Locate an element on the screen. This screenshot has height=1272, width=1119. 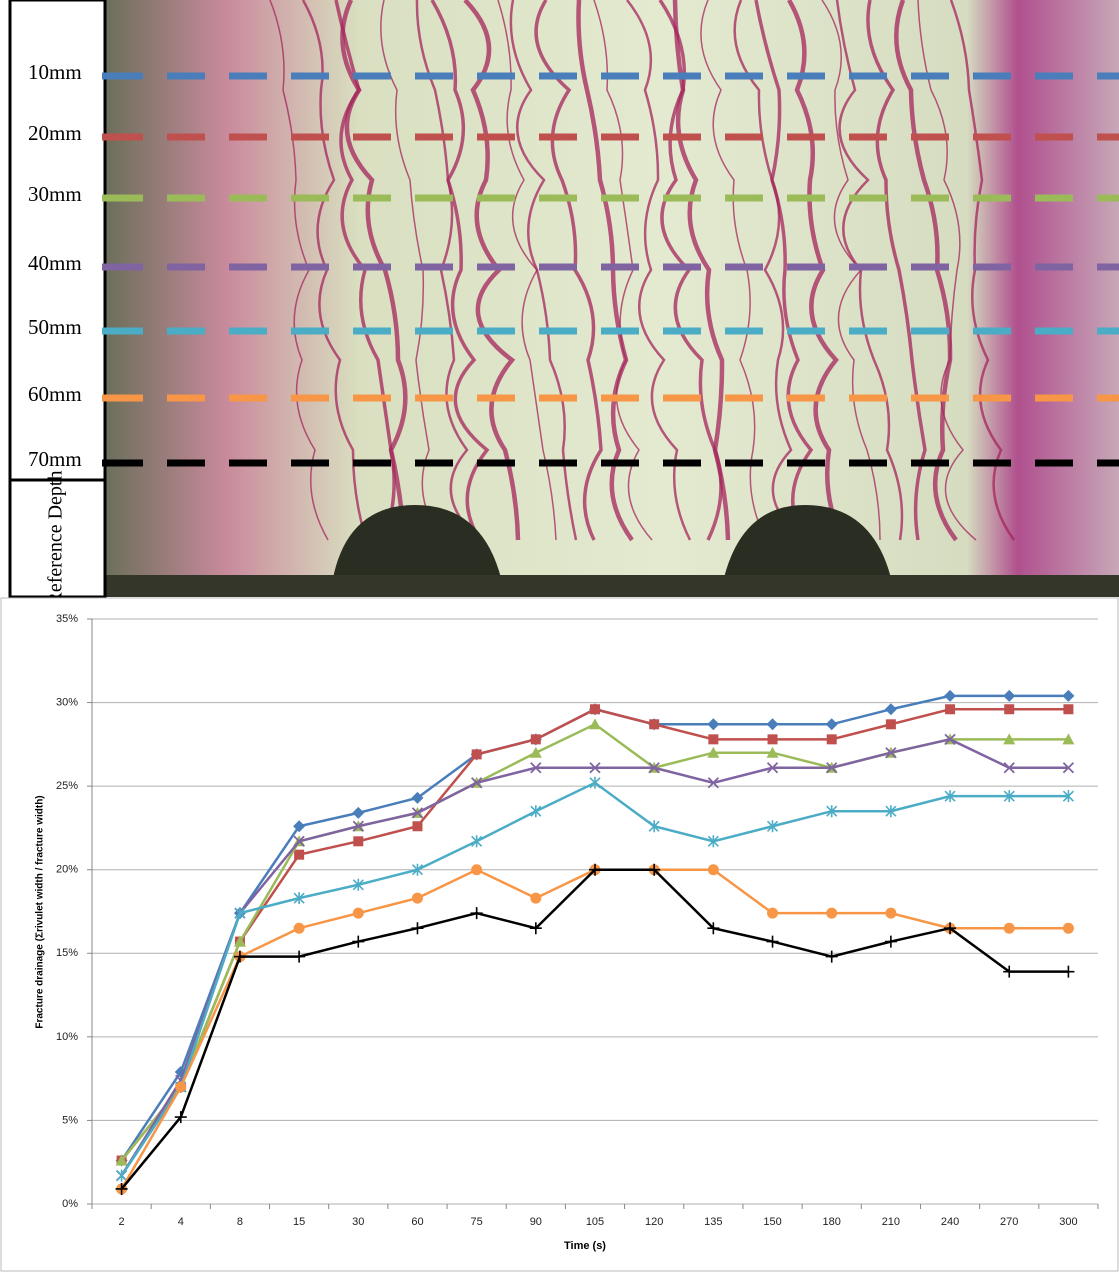
x-axis-label: Time (s) is located at coordinates (585, 1246).